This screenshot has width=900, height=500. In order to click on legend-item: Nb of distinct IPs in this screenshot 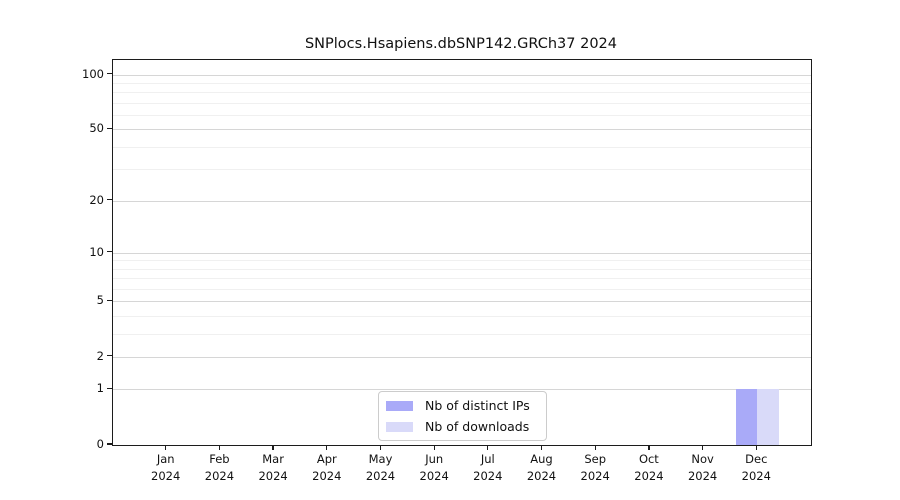, I will do `click(461, 405)`.